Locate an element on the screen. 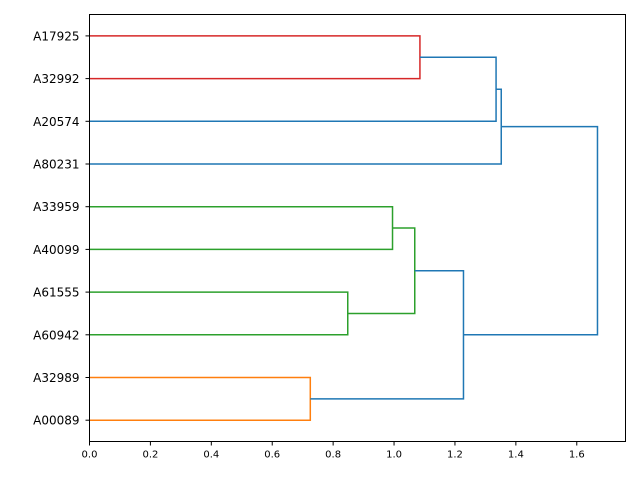 This screenshot has width=640, height=480. x-tick-label: 0.4 is located at coordinates (211, 455).